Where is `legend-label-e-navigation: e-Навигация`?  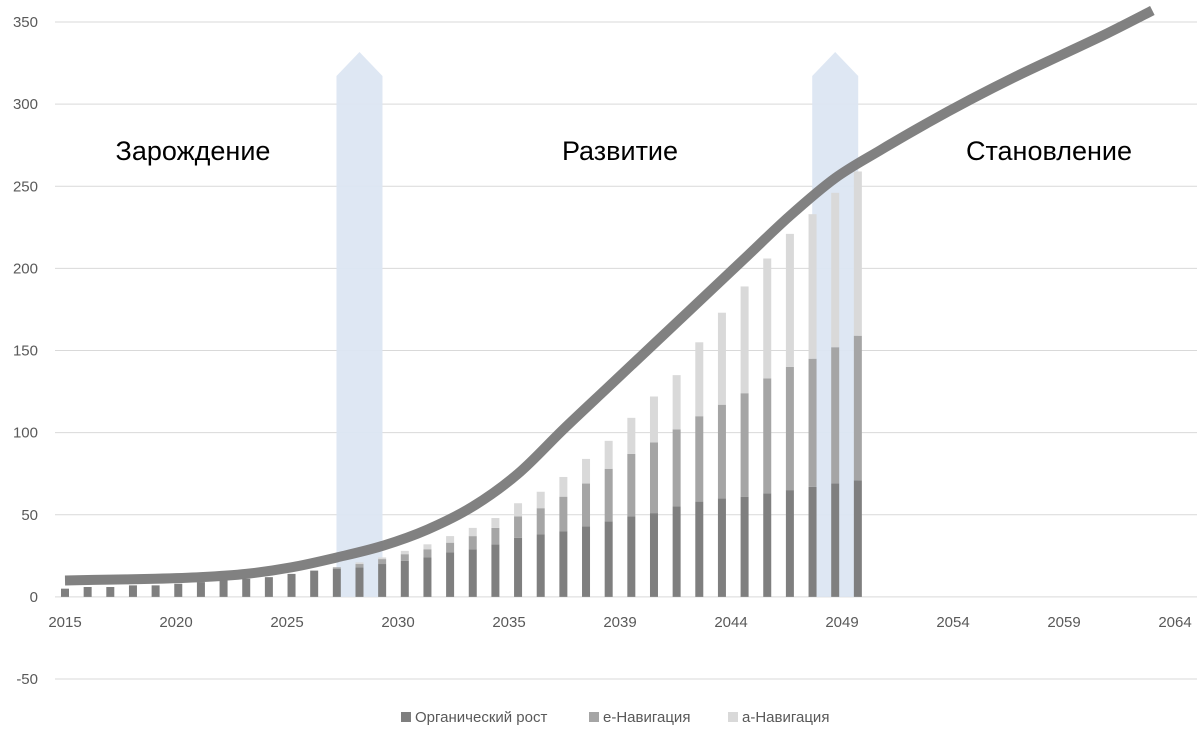 legend-label-e-navigation: e-Навигация is located at coordinates (646, 717).